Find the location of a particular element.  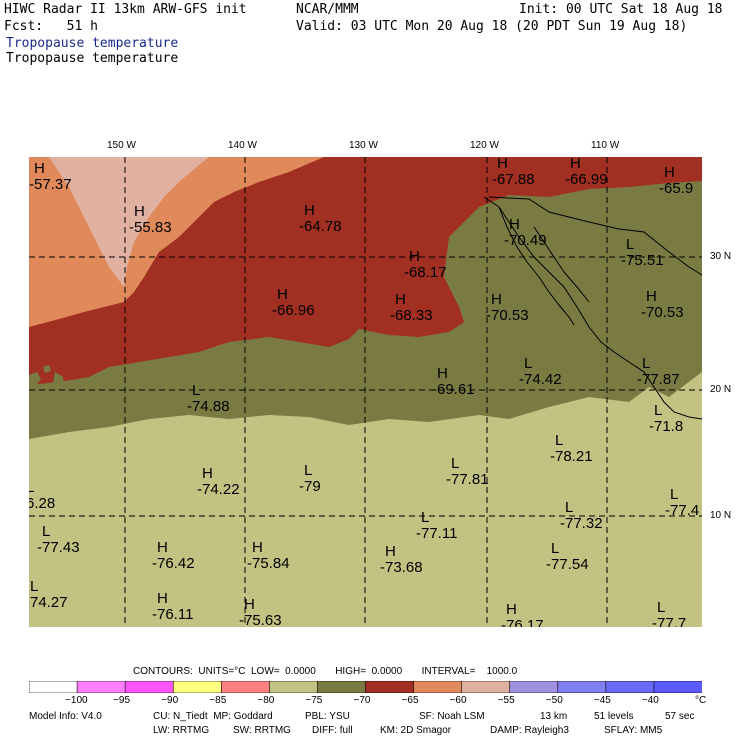

colorbar is located at coordinates (365, 687).